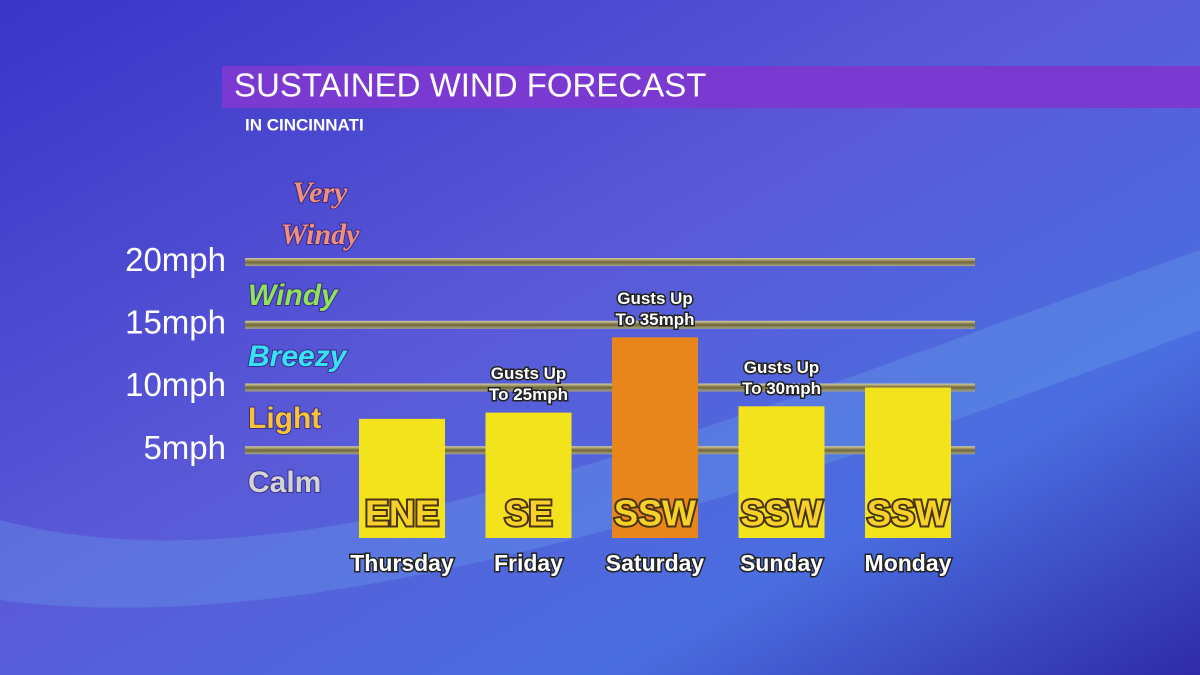 This screenshot has width=1200, height=675. What do you see at coordinates (654, 319) in the screenshot?
I see `gust-annotation: To 35mph` at bounding box center [654, 319].